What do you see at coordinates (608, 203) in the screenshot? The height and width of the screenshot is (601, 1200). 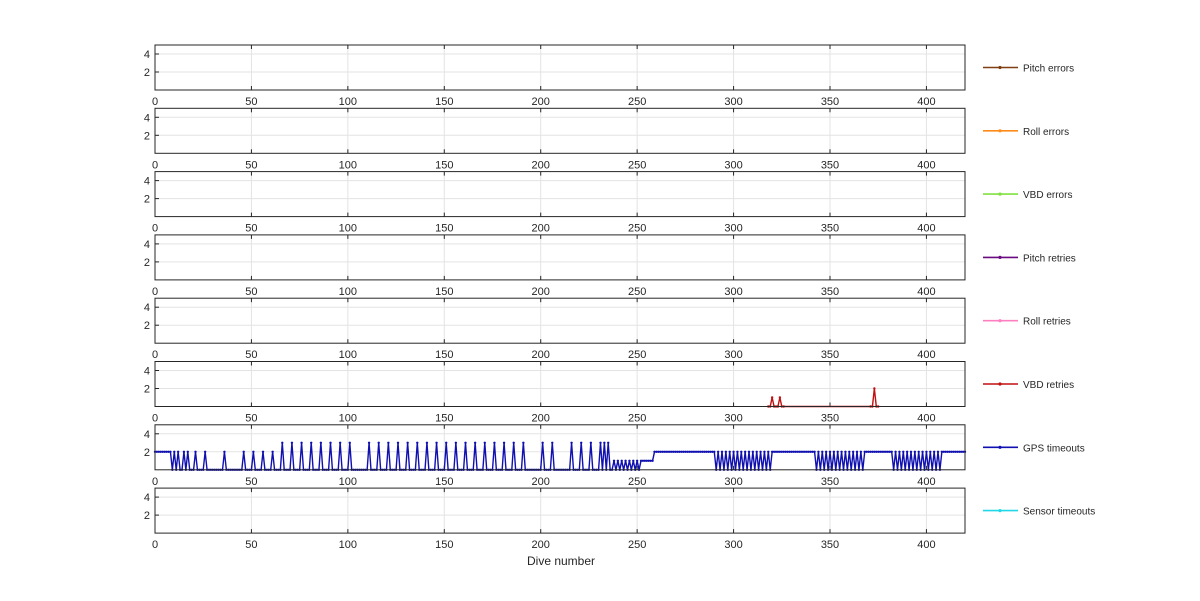 I see `panel-2: 0 50 100 150 200 250 300 350 400 2 4 VBD errors` at bounding box center [608, 203].